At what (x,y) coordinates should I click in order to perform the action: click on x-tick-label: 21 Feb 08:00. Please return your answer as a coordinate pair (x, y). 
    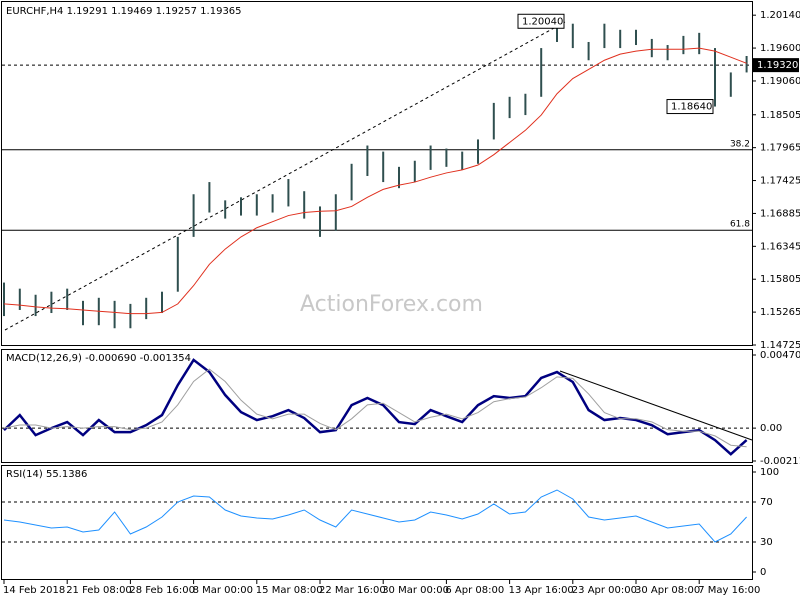
    Looking at the image, I should click on (99, 590).